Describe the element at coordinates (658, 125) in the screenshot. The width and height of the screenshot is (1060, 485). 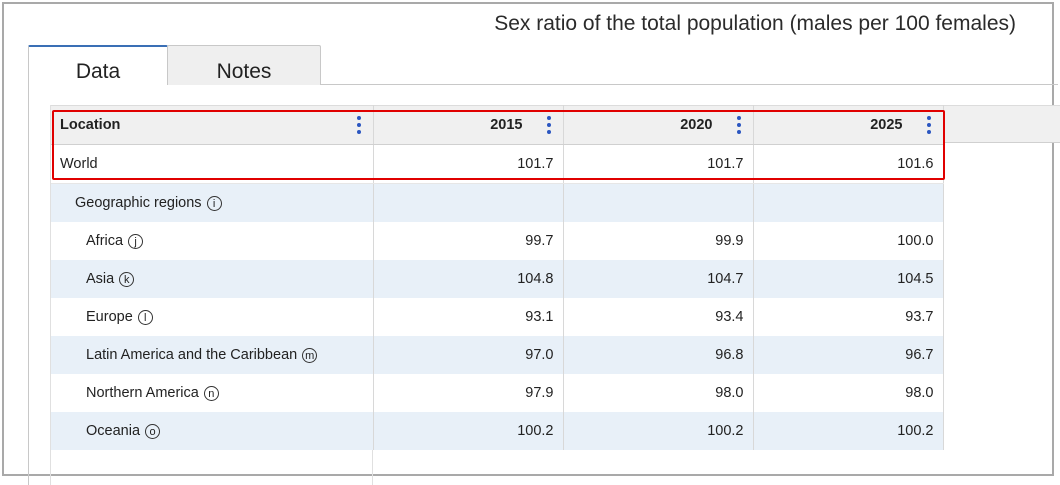
I see `column-header-2020: 2020` at that location.